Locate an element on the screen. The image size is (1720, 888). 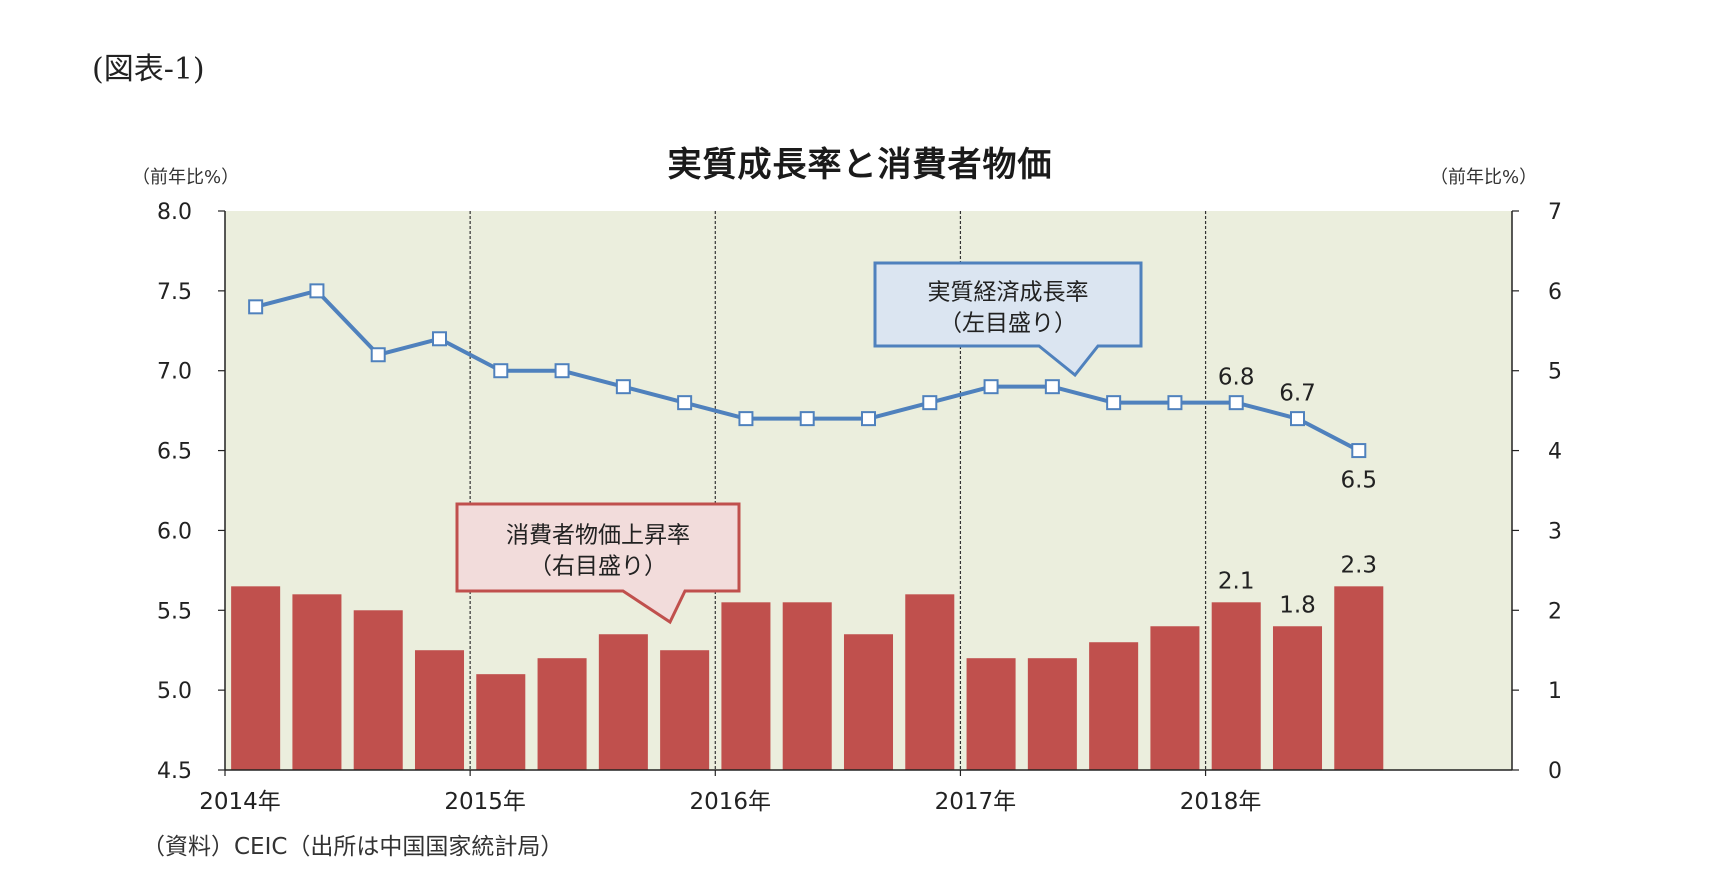
left-axis-unit-label: （前年比%） is located at coordinates (186, 177).